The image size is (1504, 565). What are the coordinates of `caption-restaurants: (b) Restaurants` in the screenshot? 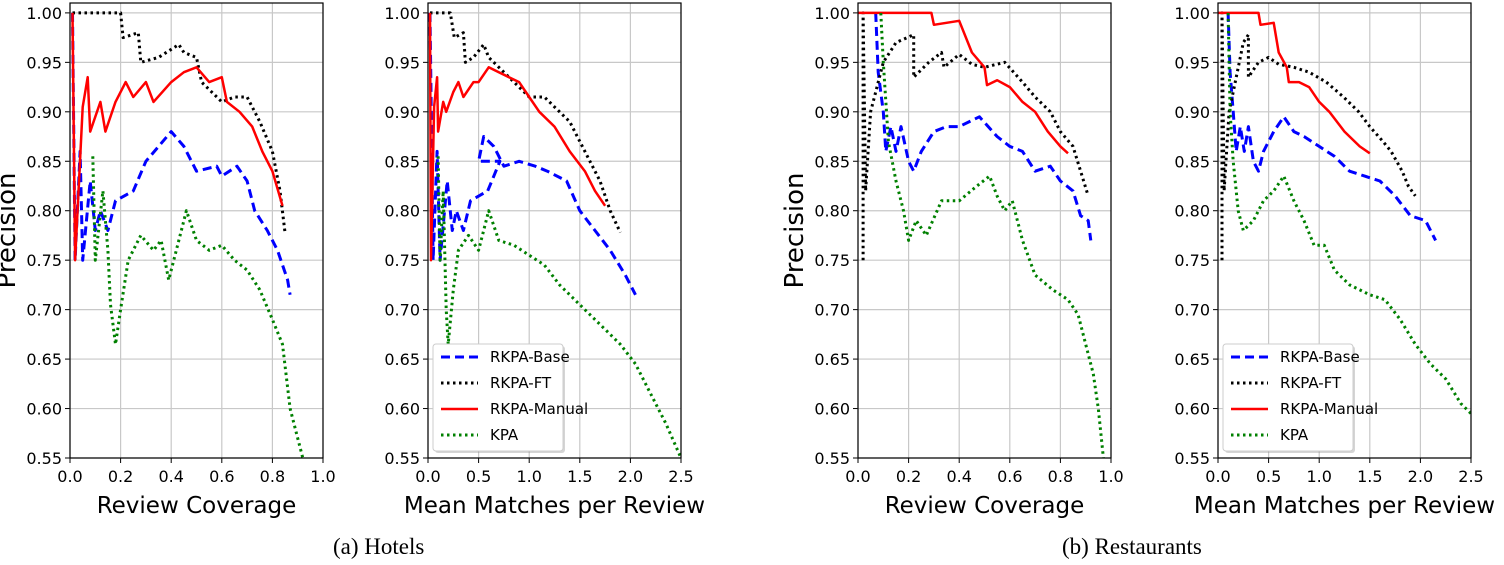 It's located at (1132, 546).